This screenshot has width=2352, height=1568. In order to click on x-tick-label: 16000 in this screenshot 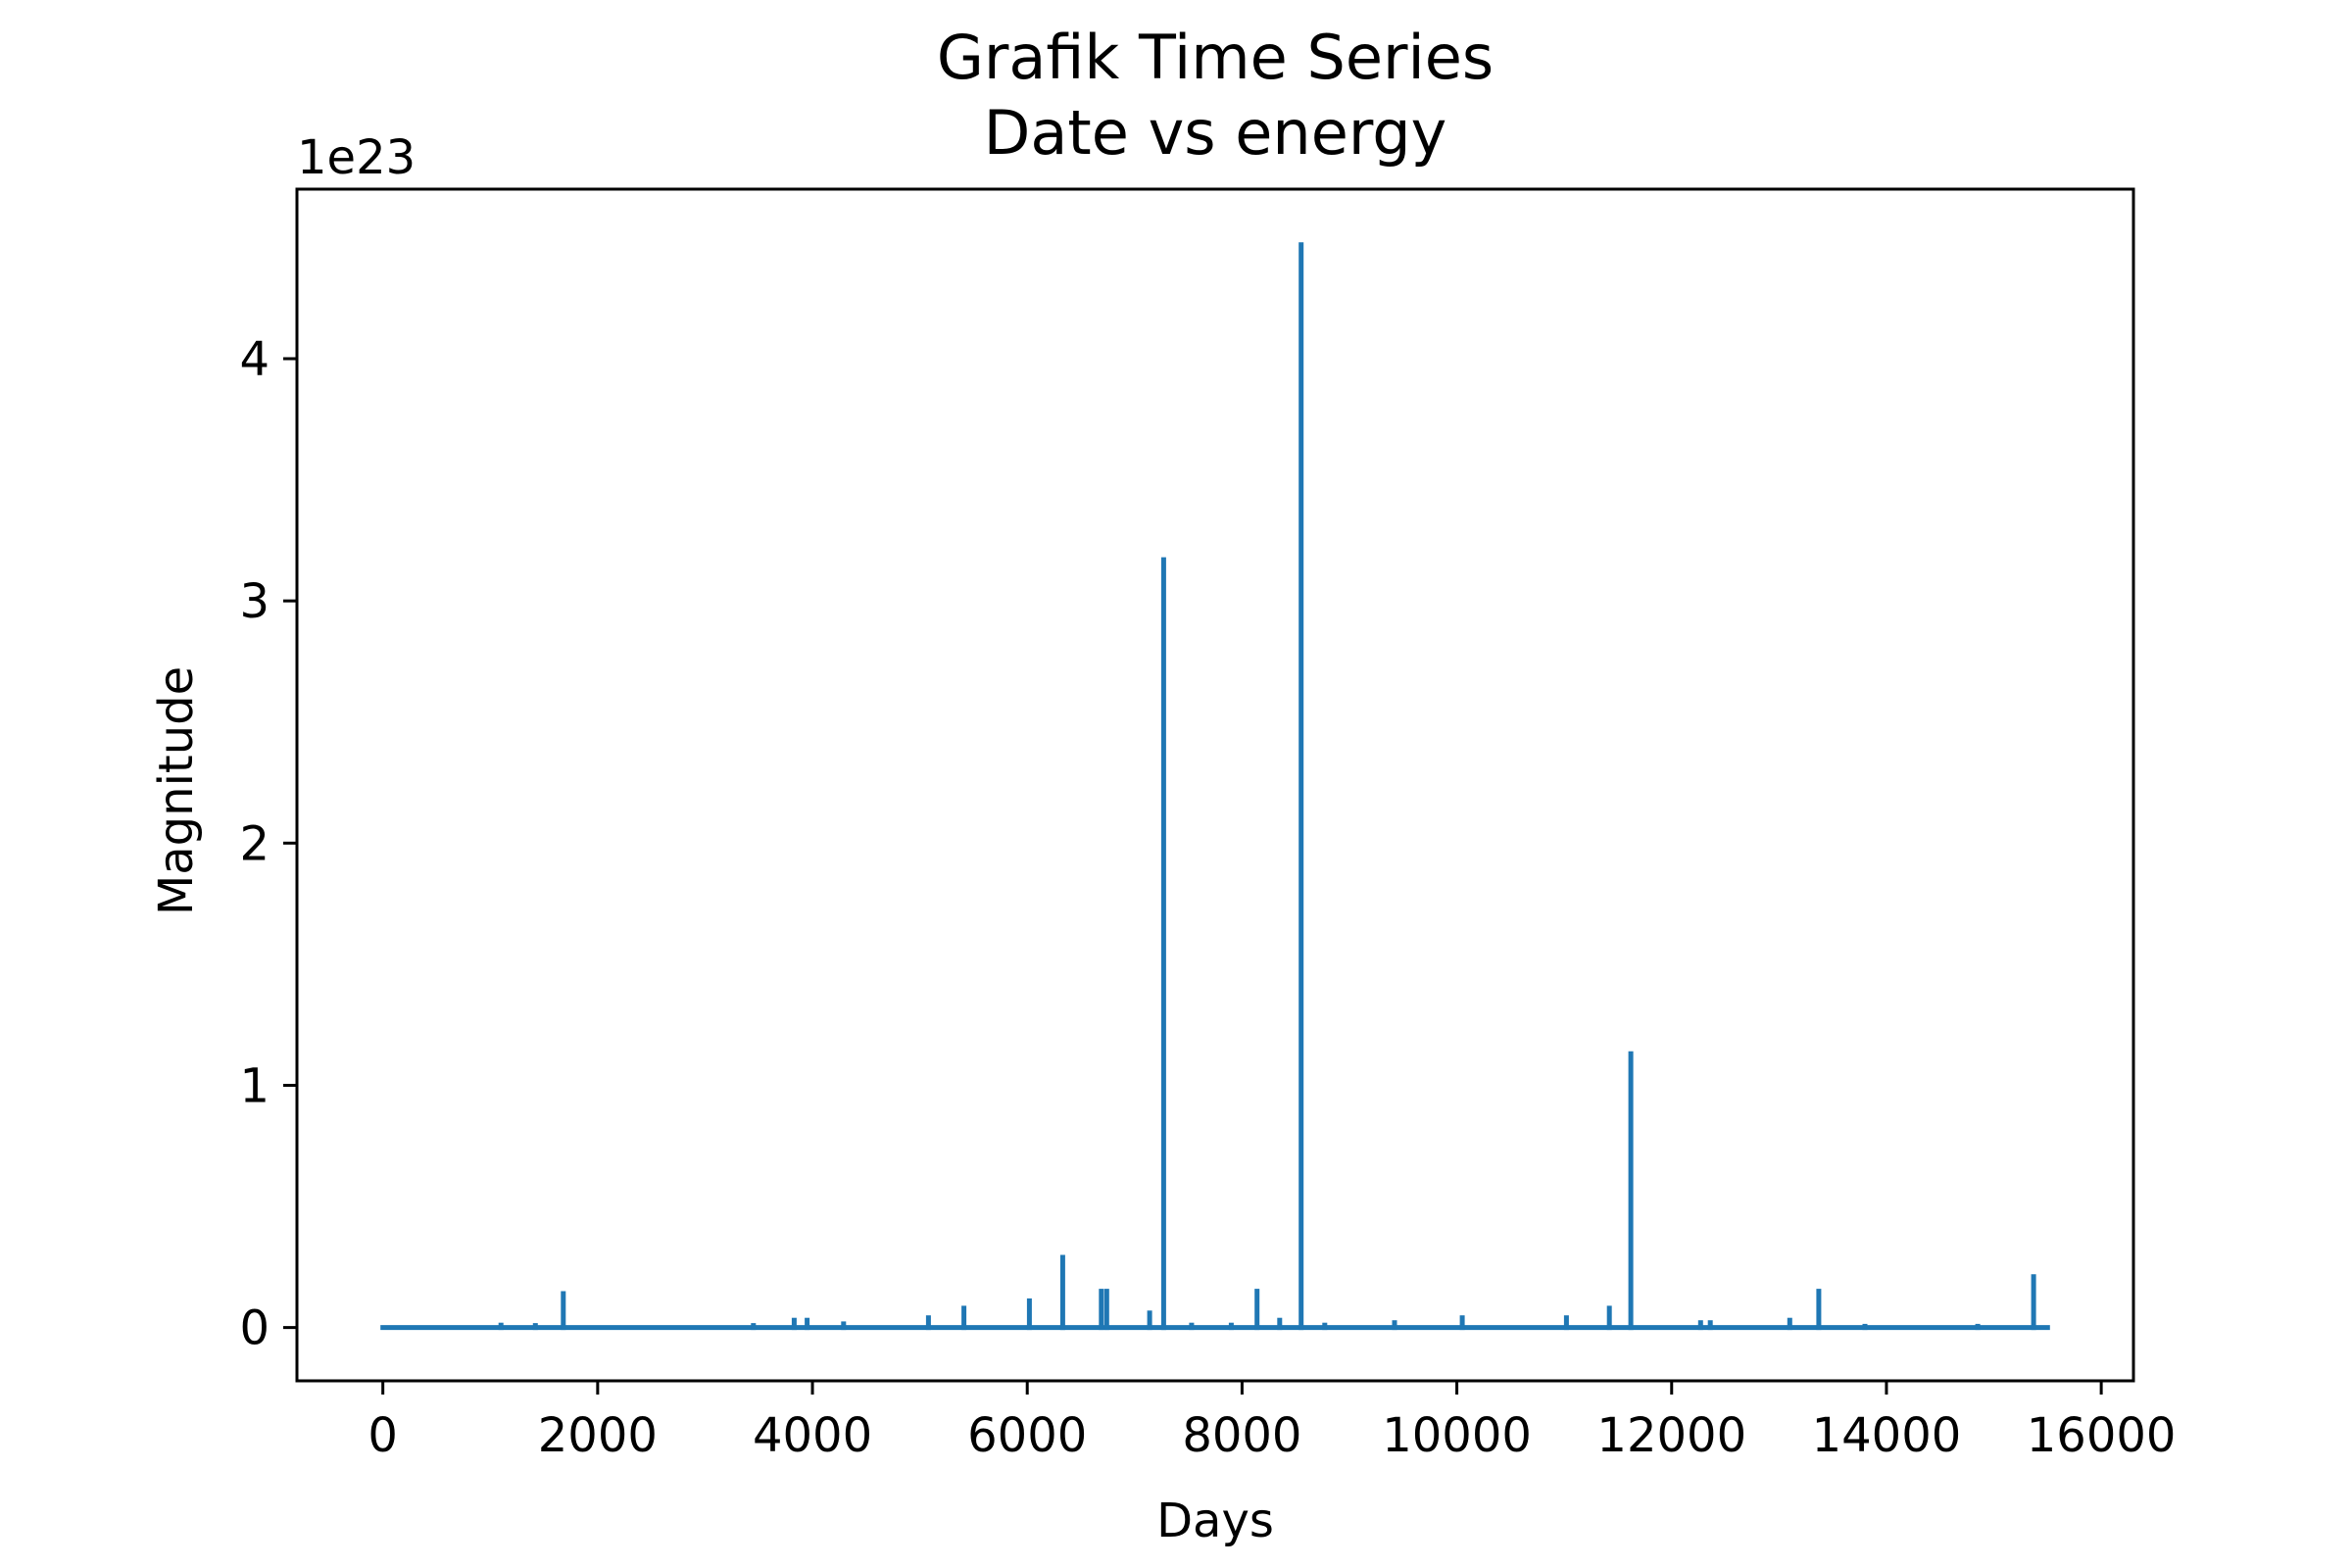, I will do `click(2102, 1435)`.